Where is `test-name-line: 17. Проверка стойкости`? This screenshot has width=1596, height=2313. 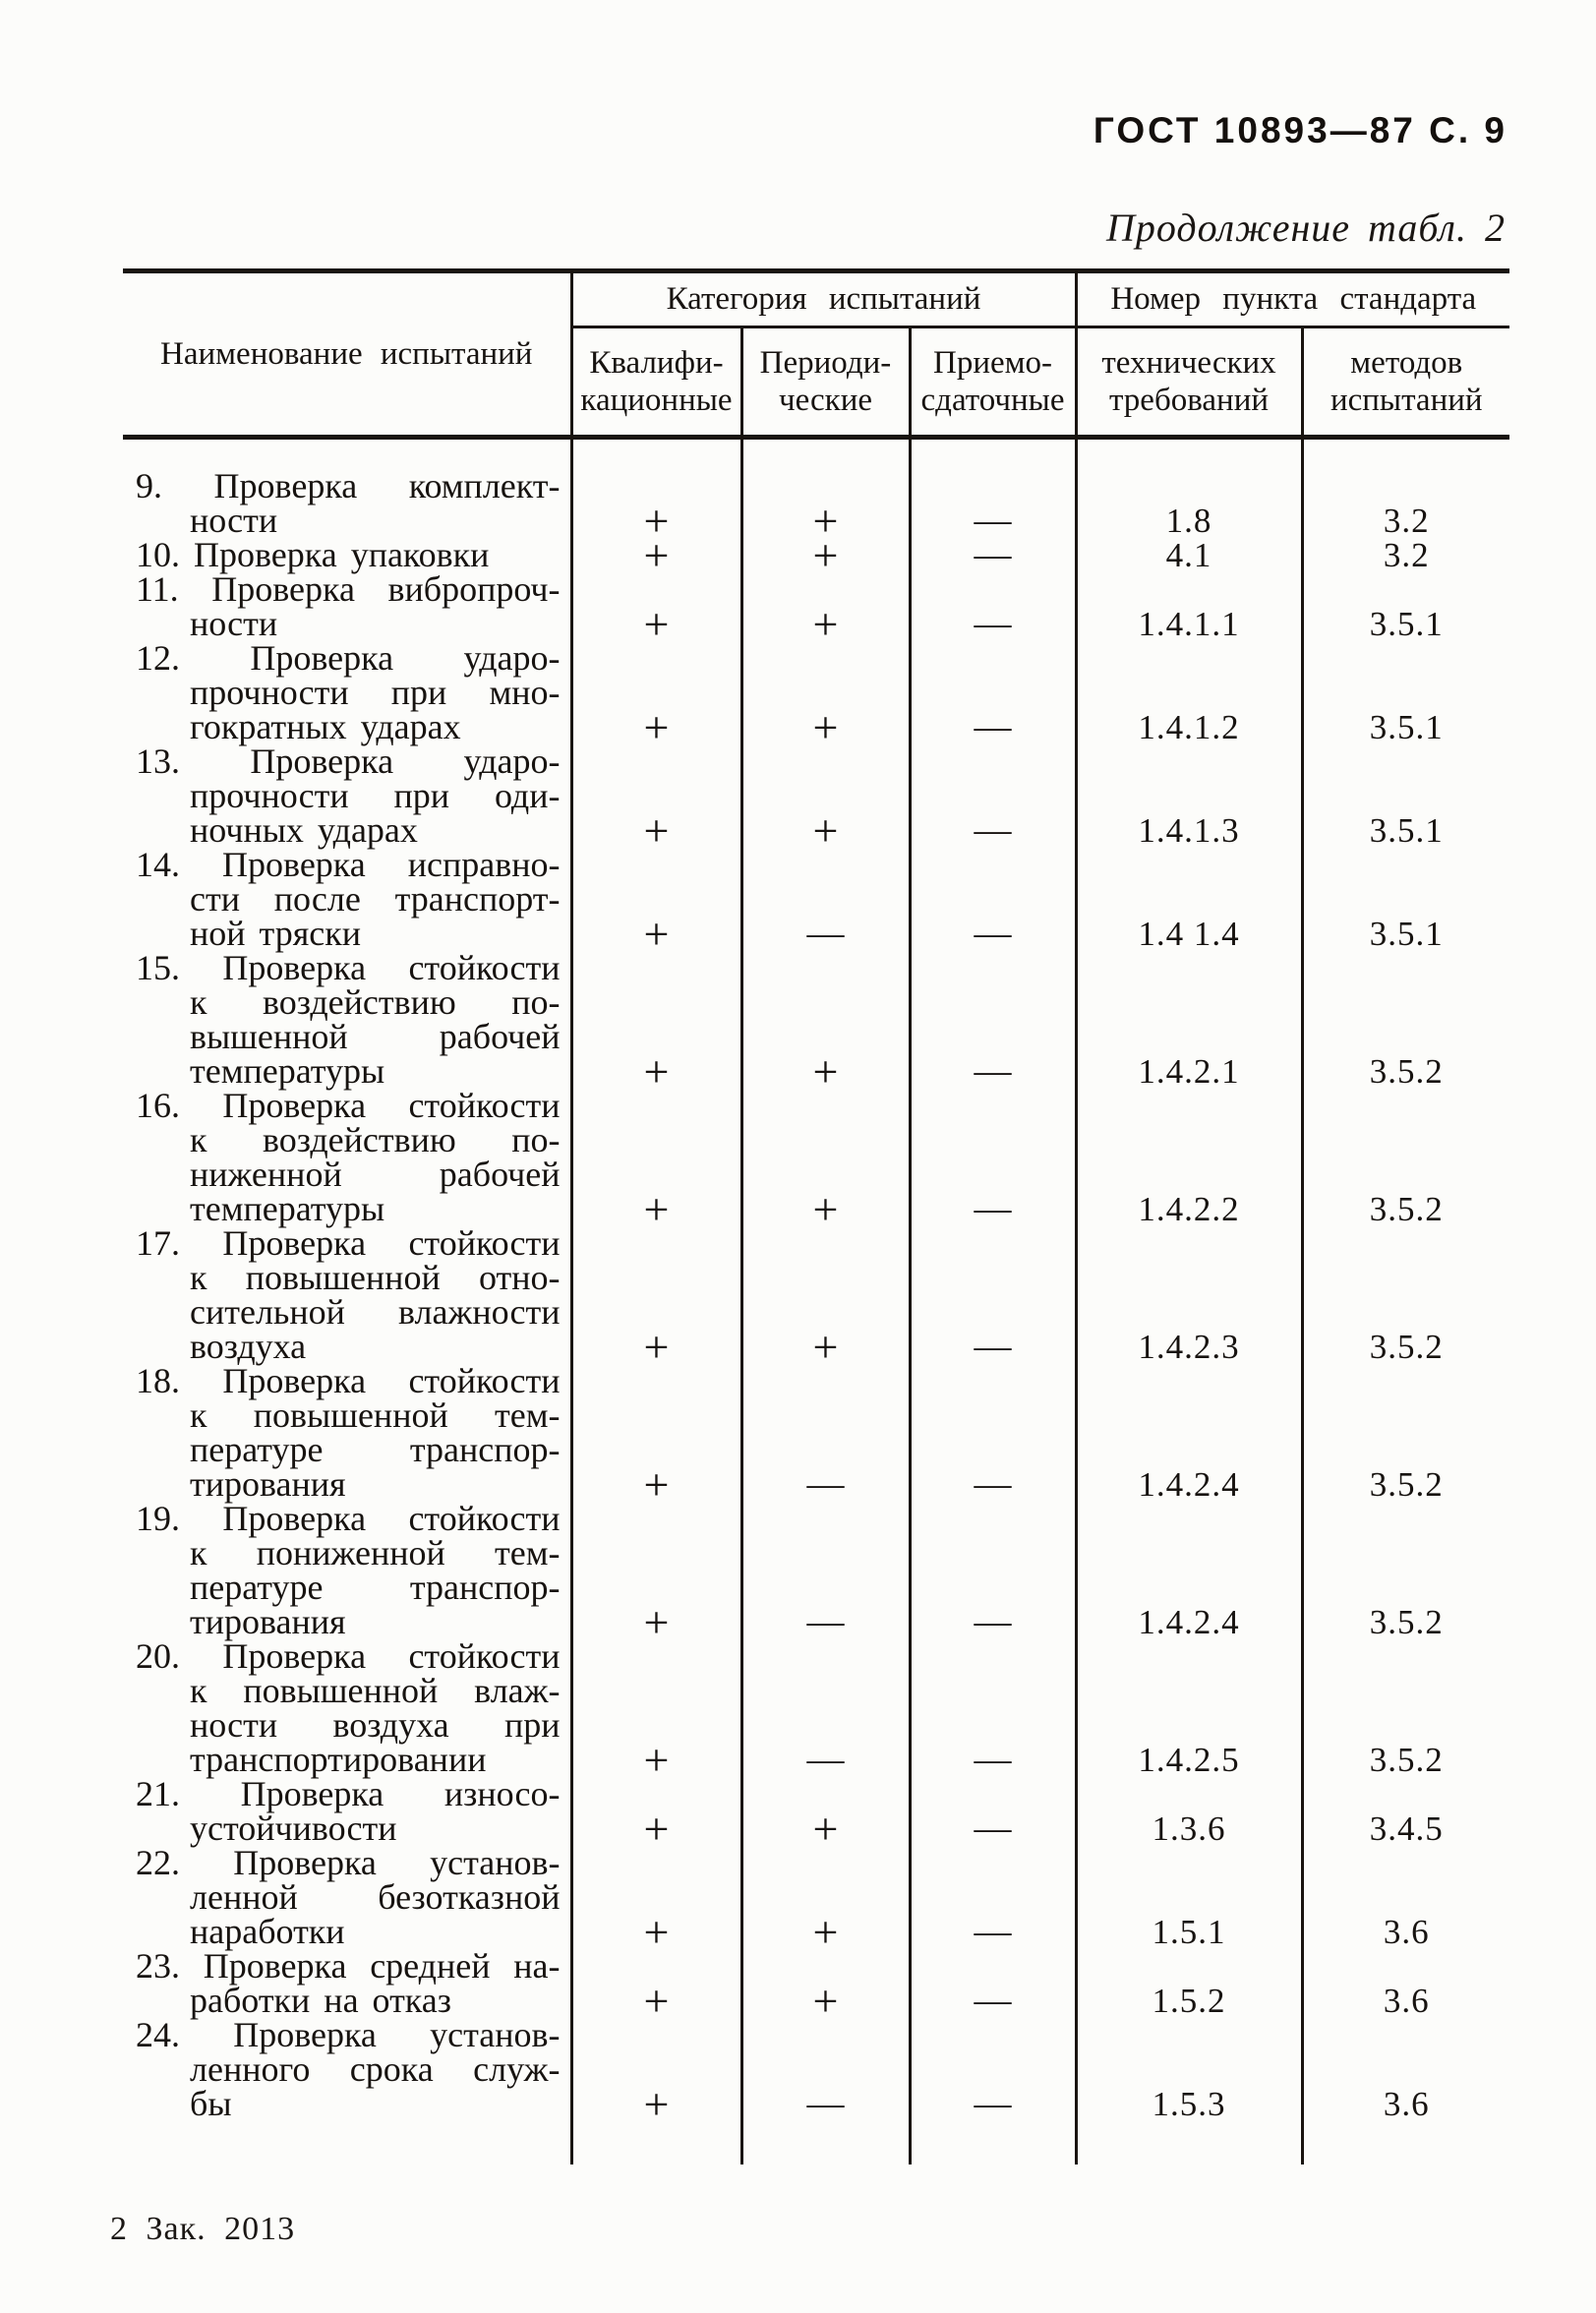 test-name-line: 17. Проверка стойкости is located at coordinates (349, 1243).